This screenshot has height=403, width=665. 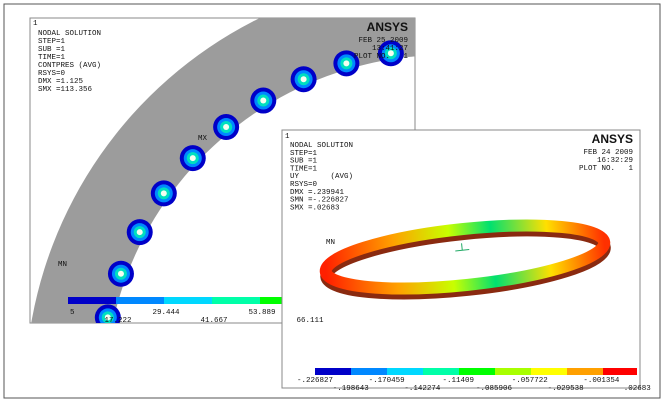 What do you see at coordinates (465, 259) in the screenshot?
I see `displacement-plot` at bounding box center [465, 259].